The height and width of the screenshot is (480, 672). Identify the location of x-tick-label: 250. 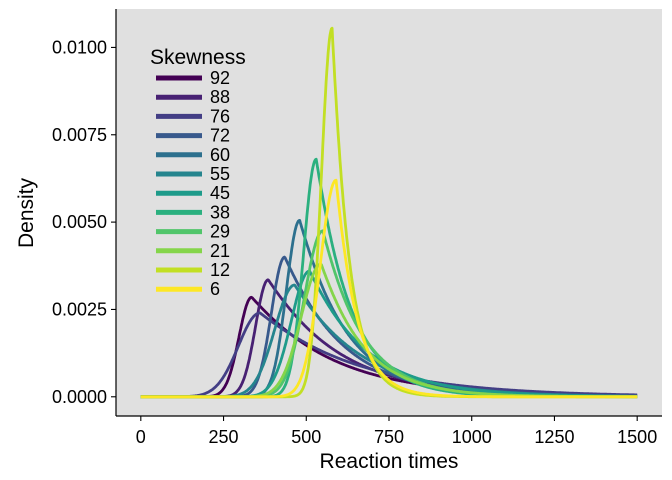
(224, 437).